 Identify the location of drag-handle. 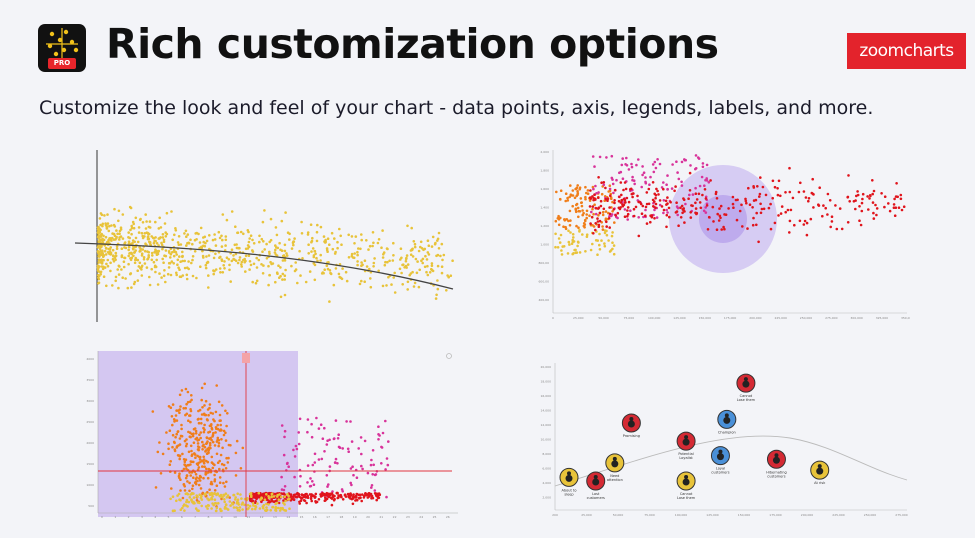
(246, 358).